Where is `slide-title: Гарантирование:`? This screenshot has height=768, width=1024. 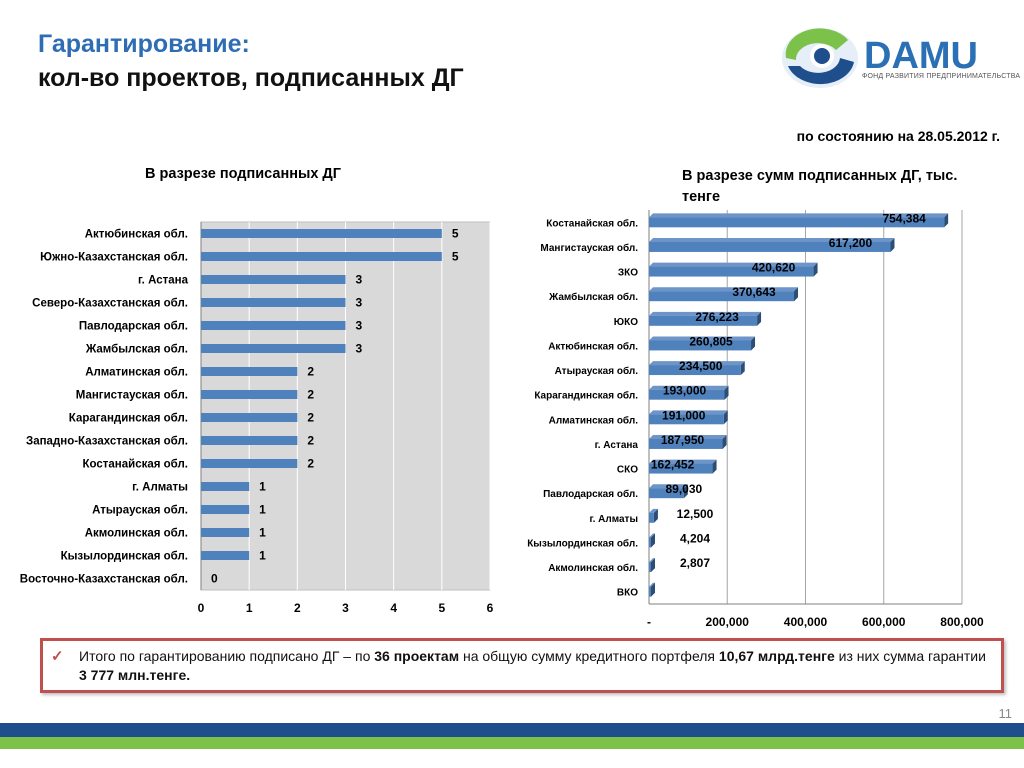 slide-title: Гарантирование: is located at coordinates (144, 44).